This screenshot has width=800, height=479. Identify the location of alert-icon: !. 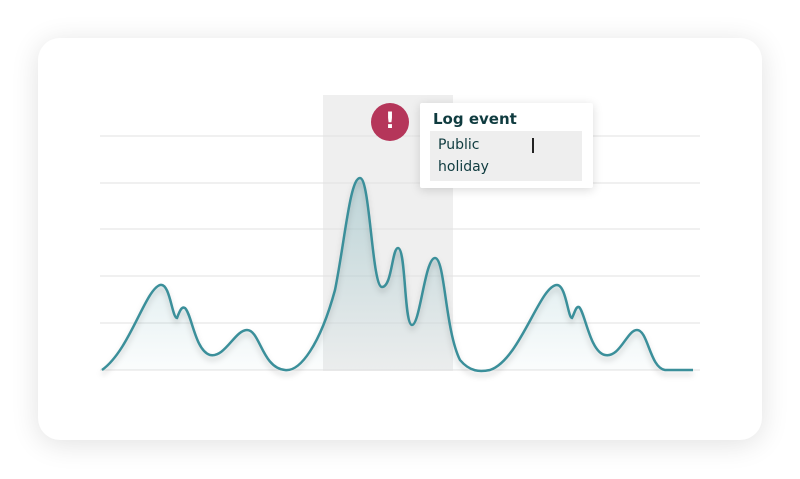
(390, 122).